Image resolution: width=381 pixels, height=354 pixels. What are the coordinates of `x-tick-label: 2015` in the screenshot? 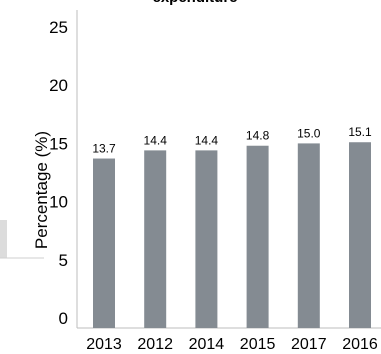 It's located at (258, 344).